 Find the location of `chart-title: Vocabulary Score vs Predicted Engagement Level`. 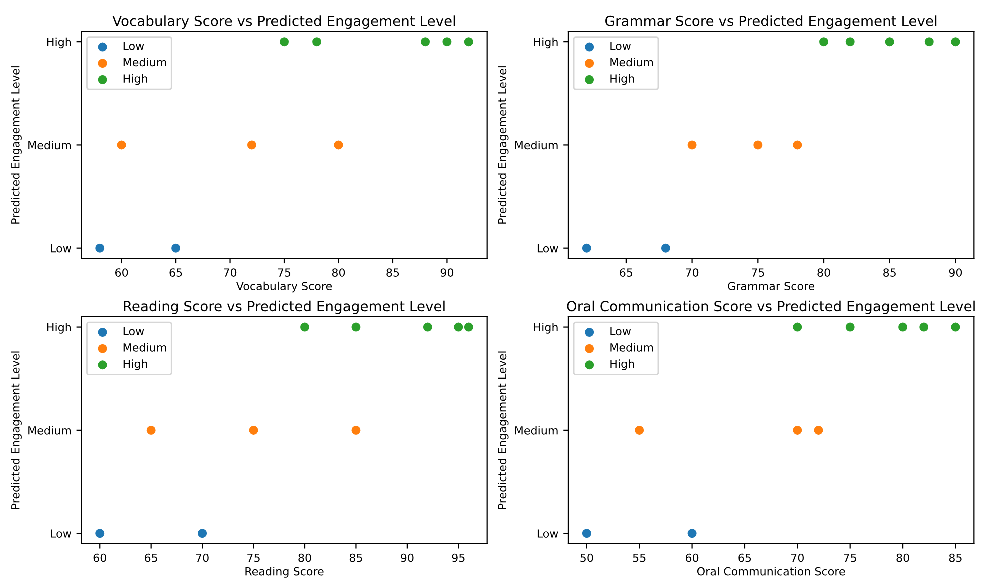

chart-title: Vocabulary Score vs Predicted Engagement Level is located at coordinates (284, 23).